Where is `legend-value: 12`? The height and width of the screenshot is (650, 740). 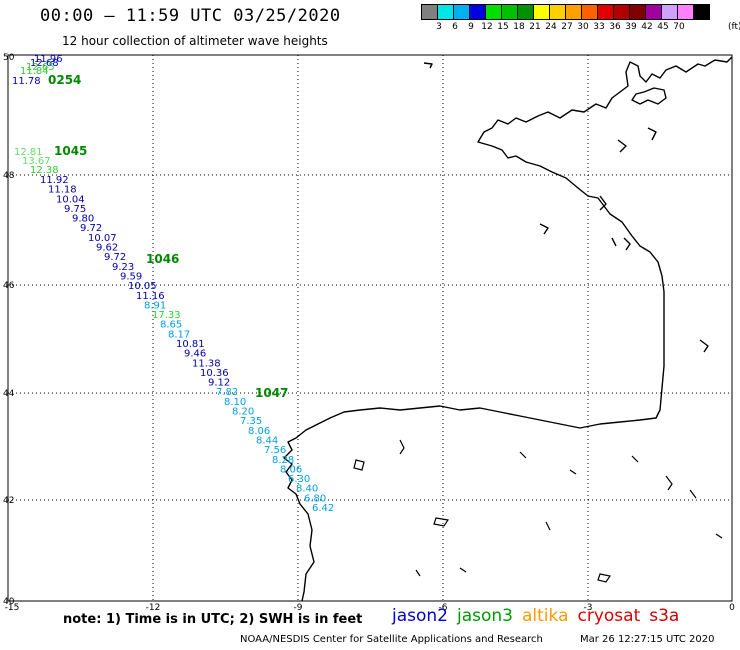
legend-value: 12 is located at coordinates (487, 27).